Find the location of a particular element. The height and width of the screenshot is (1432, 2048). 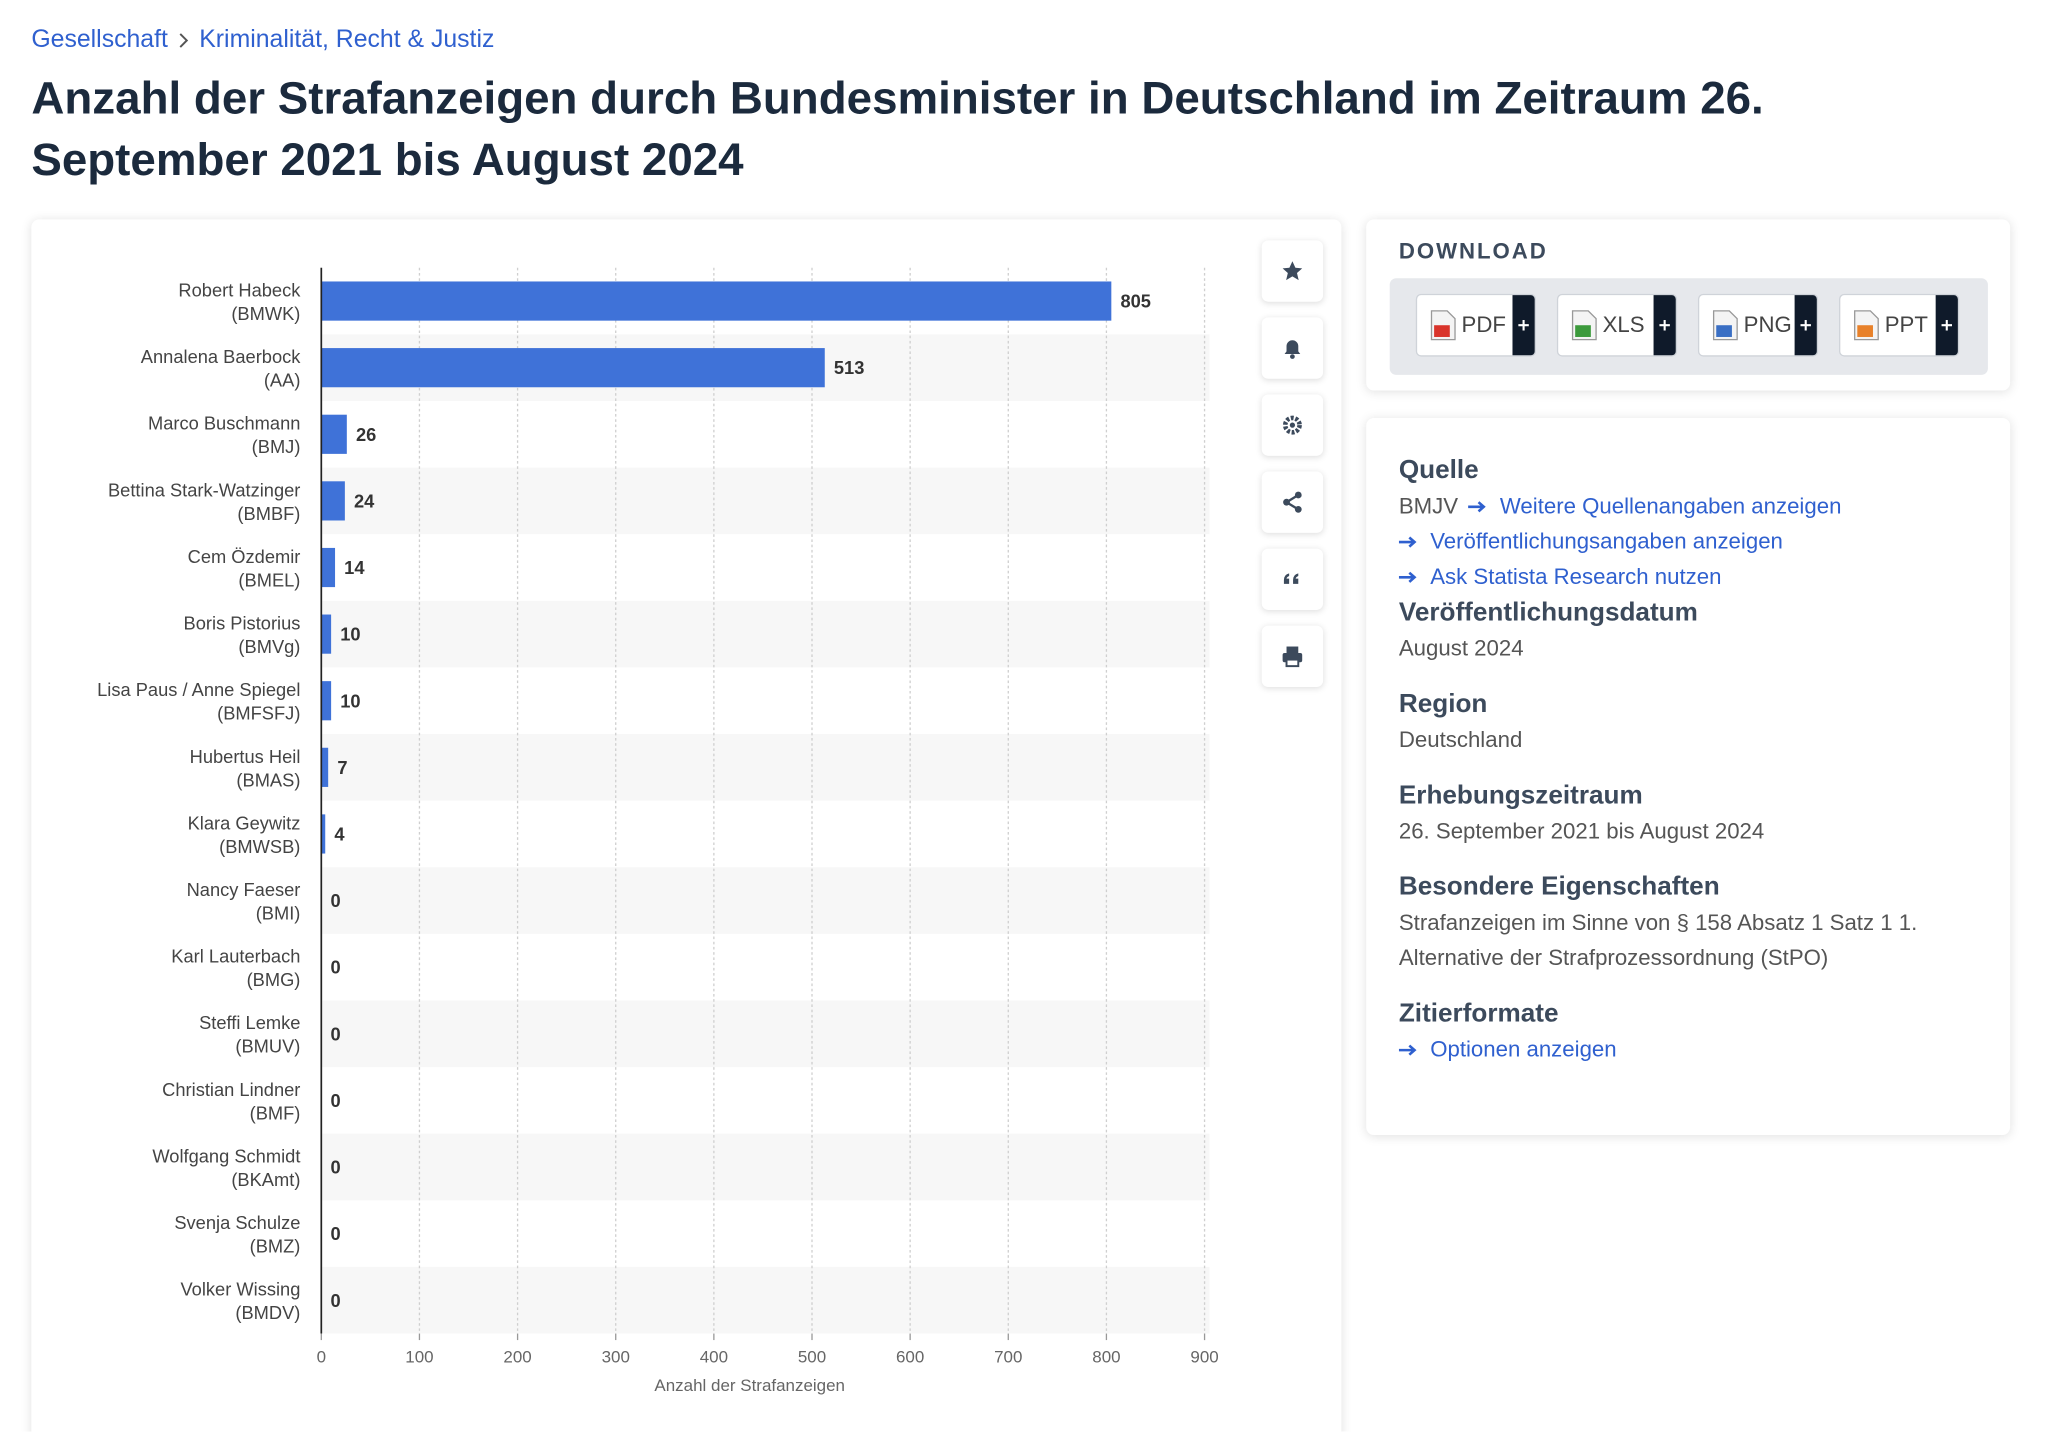

share-button is located at coordinates (1292, 502).